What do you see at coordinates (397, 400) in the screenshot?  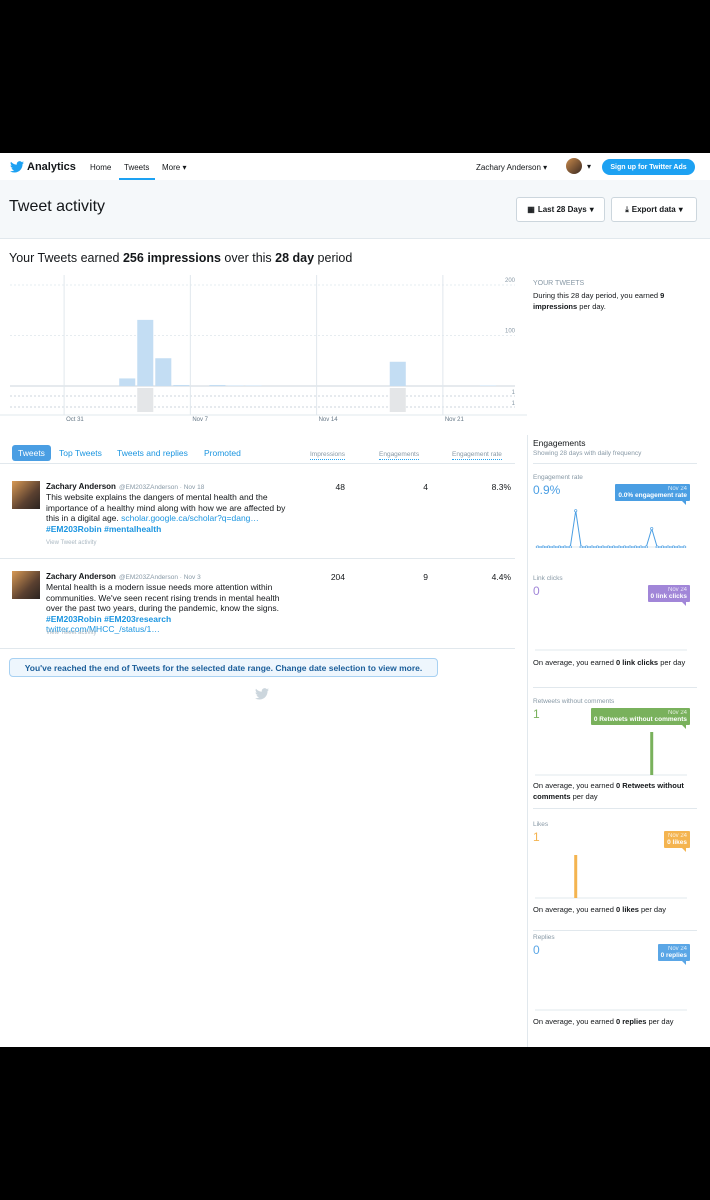 I see `engagement-bar` at bounding box center [397, 400].